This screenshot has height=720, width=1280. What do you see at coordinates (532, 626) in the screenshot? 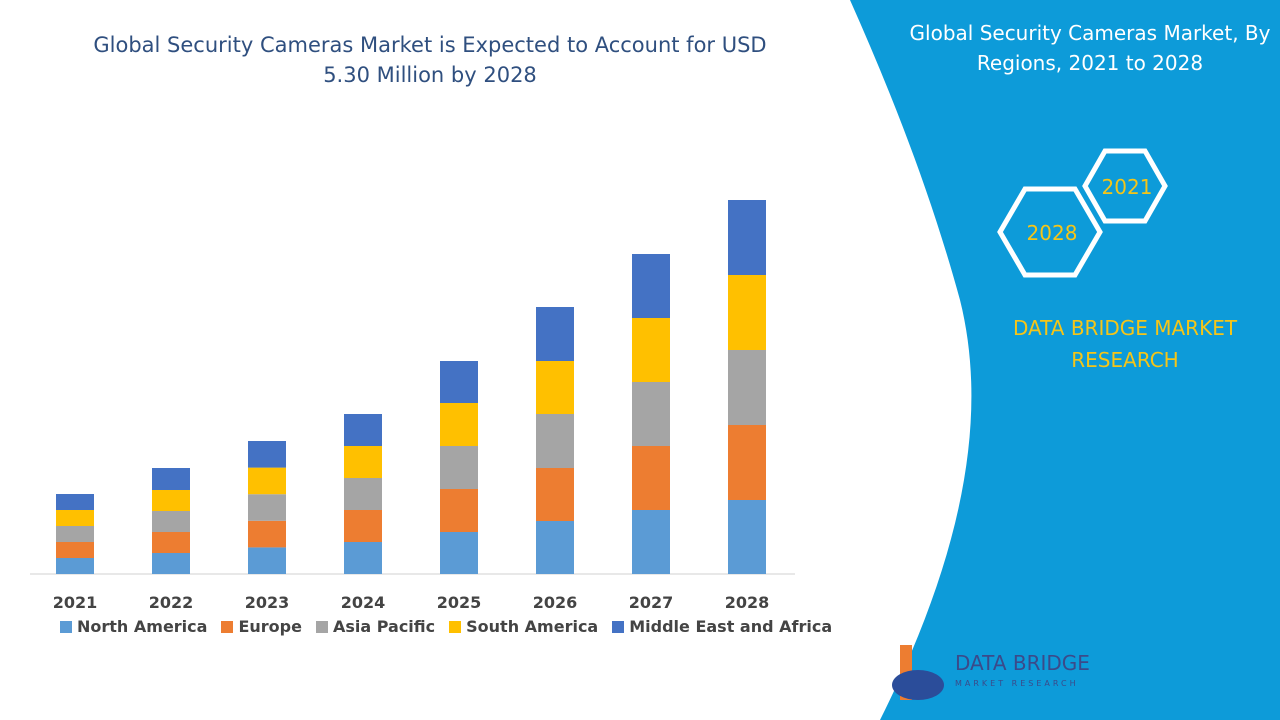
I see `legend-label: South America` at bounding box center [532, 626].